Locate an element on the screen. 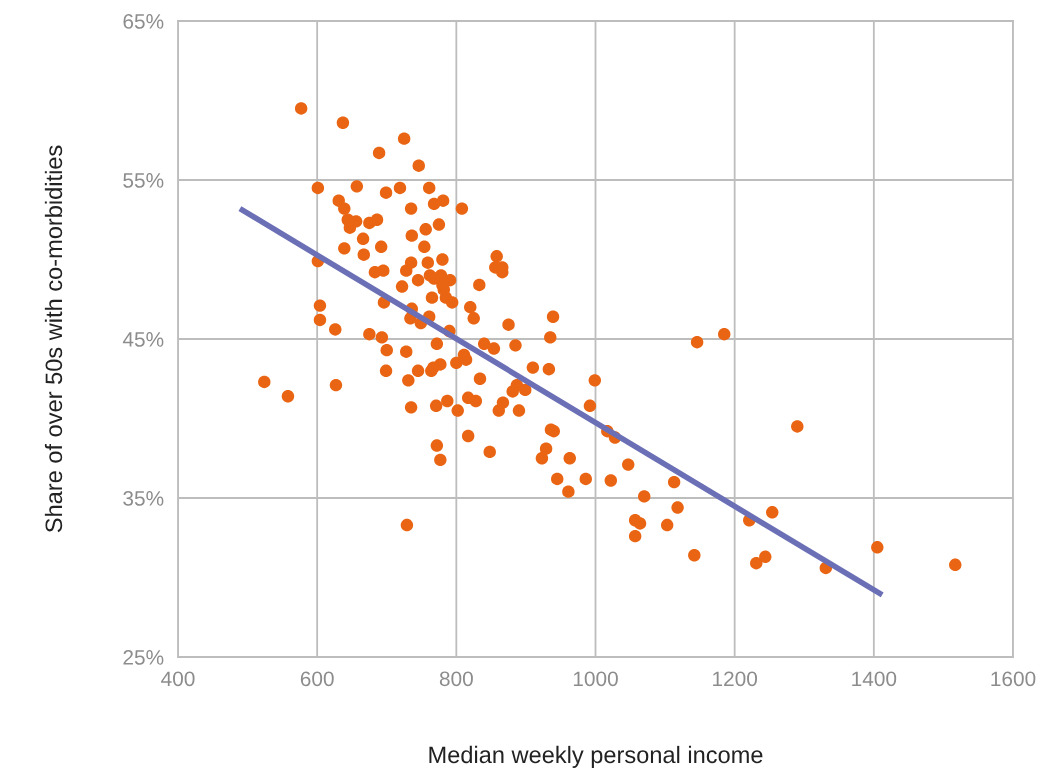 This screenshot has height=772, width=1039. y-tick-label: 25% is located at coordinates (143, 657).